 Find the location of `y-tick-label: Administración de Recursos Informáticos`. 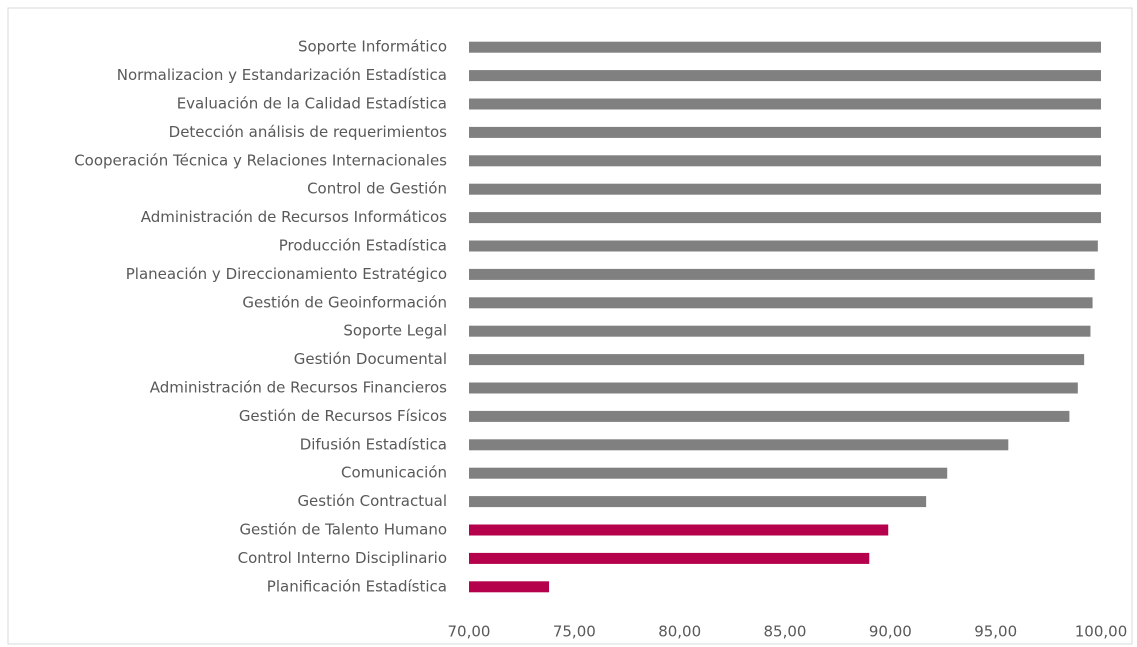

y-tick-label: Administración de Recursos Informáticos is located at coordinates (294, 217).